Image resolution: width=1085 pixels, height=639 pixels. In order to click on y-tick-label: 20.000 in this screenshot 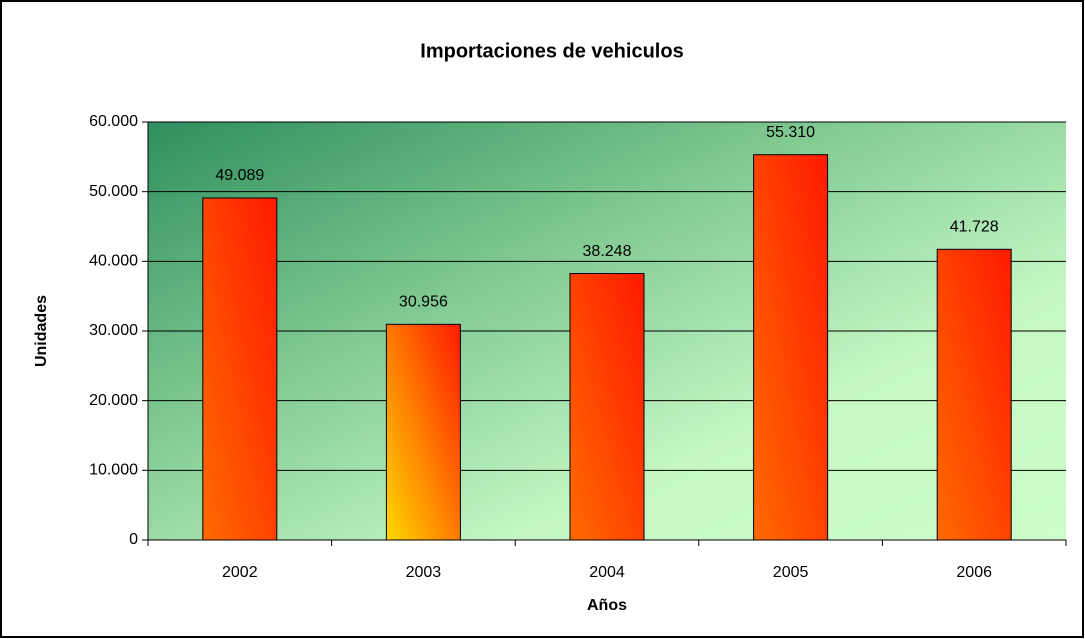, I will do `click(113, 400)`.